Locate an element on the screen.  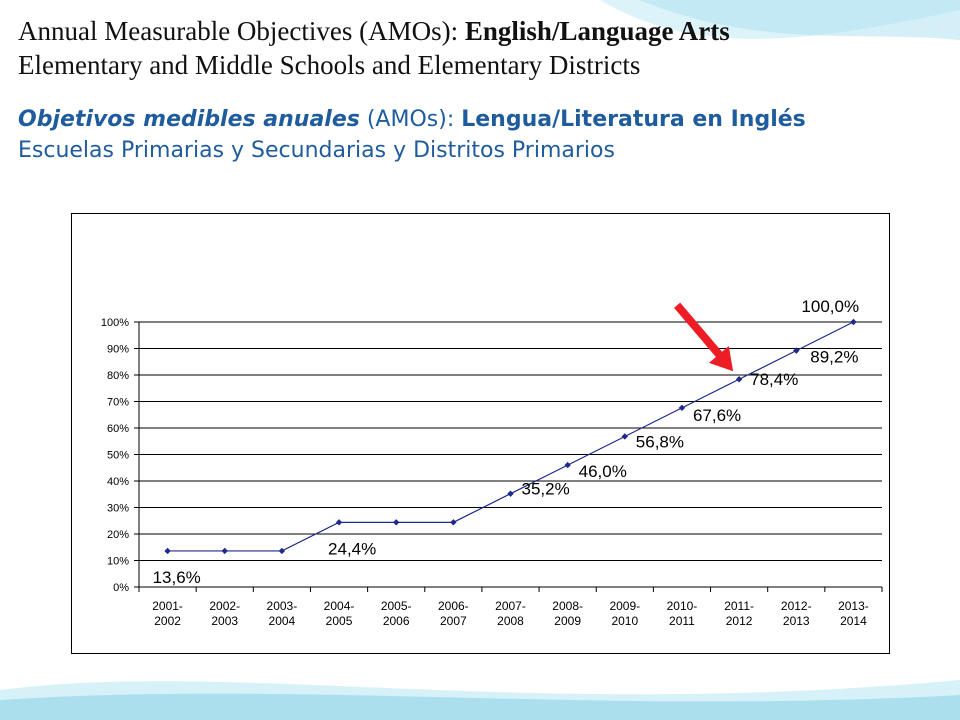
title-spanish-subject: Lengua/Literatura en Inglés is located at coordinates (633, 119).